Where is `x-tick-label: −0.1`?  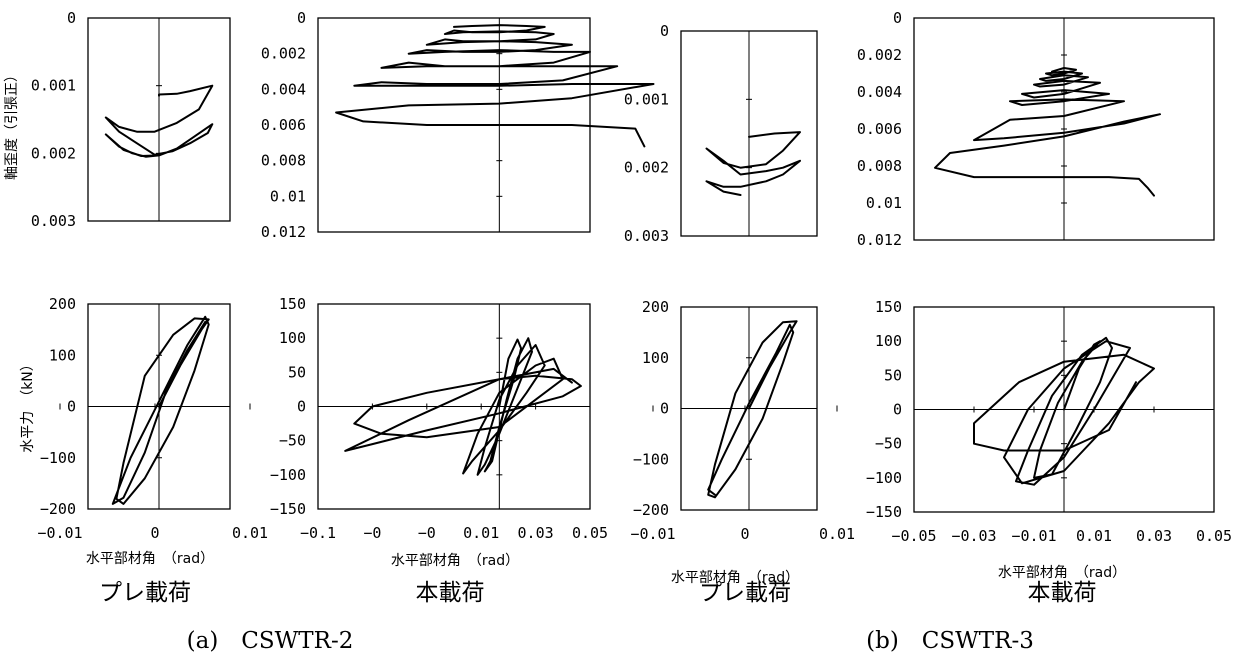
x-tick-label: −0.1 is located at coordinates (318, 533).